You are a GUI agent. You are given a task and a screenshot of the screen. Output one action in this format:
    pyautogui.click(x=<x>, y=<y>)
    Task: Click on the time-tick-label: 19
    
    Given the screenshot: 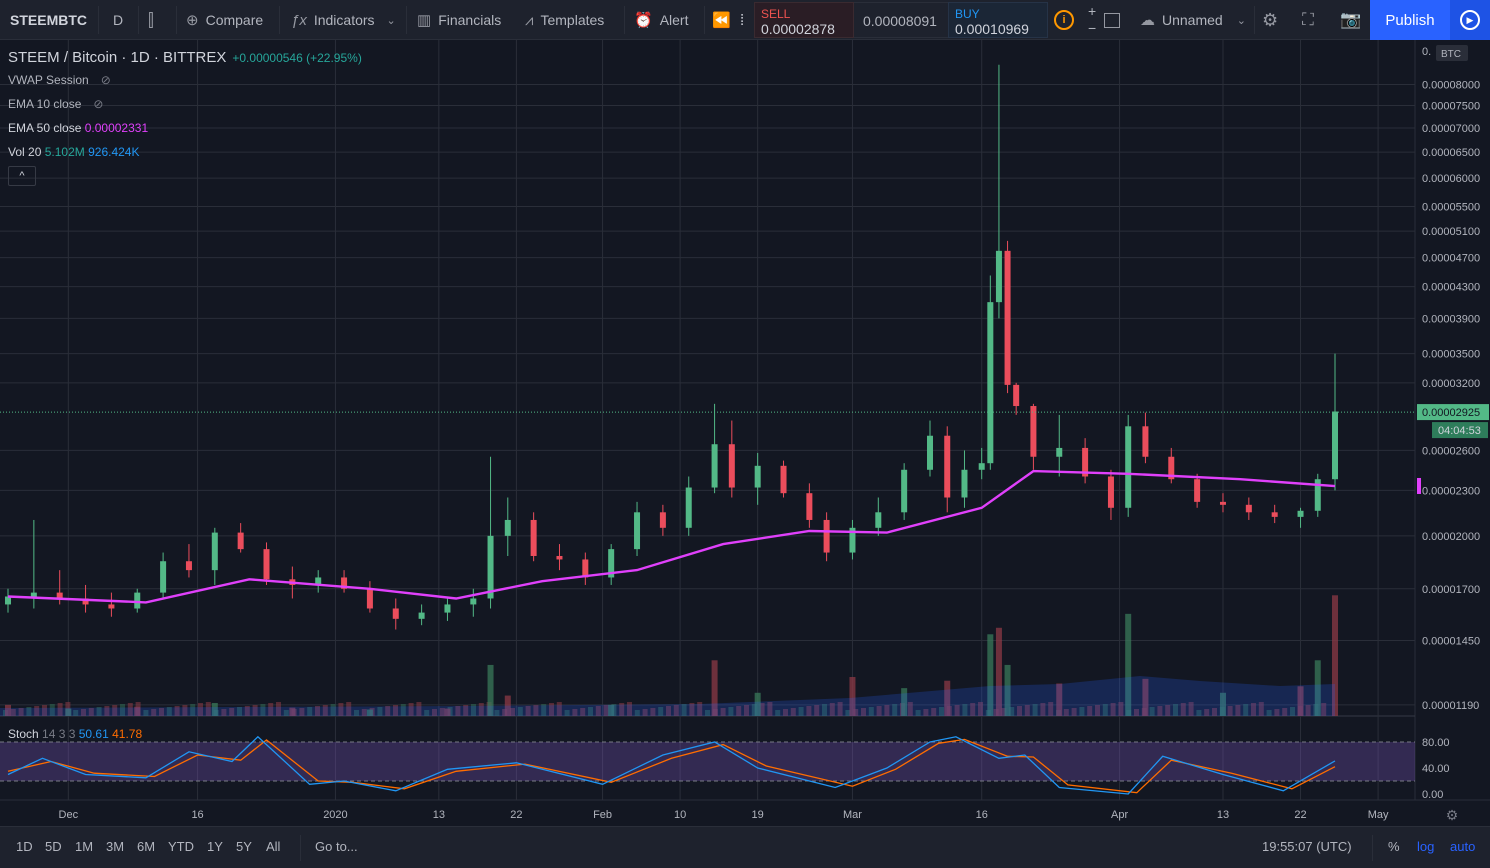 What is the action you would take?
    pyautogui.click(x=758, y=815)
    